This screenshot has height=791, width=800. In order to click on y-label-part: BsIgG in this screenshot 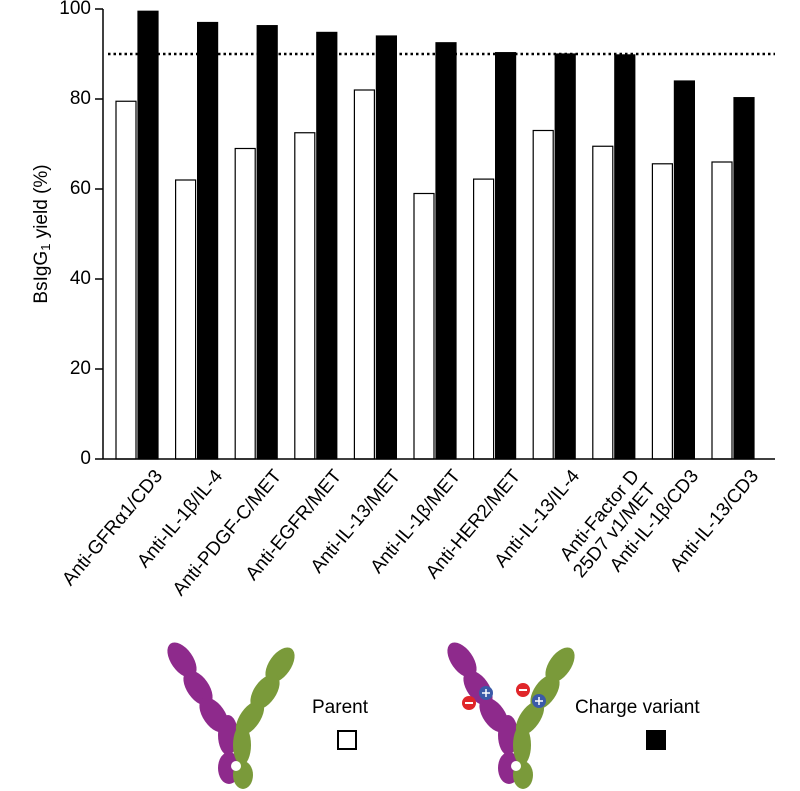, I will do `click(41, 277)`.